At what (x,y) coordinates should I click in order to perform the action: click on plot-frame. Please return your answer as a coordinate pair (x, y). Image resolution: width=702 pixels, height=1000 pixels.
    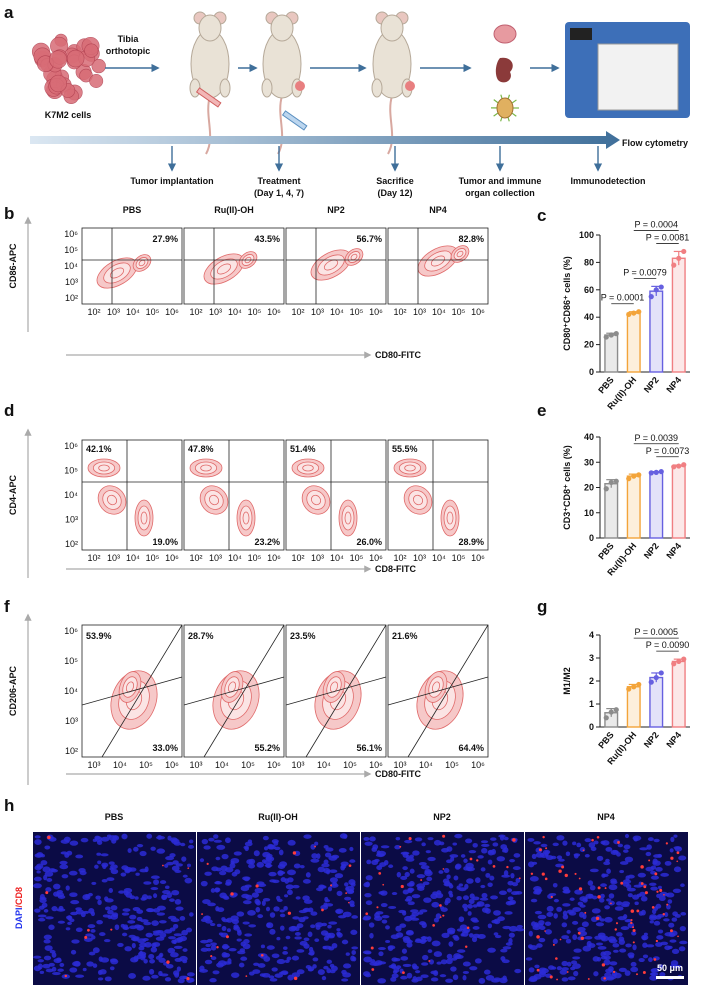
    Looking at the image, I should click on (132, 266).